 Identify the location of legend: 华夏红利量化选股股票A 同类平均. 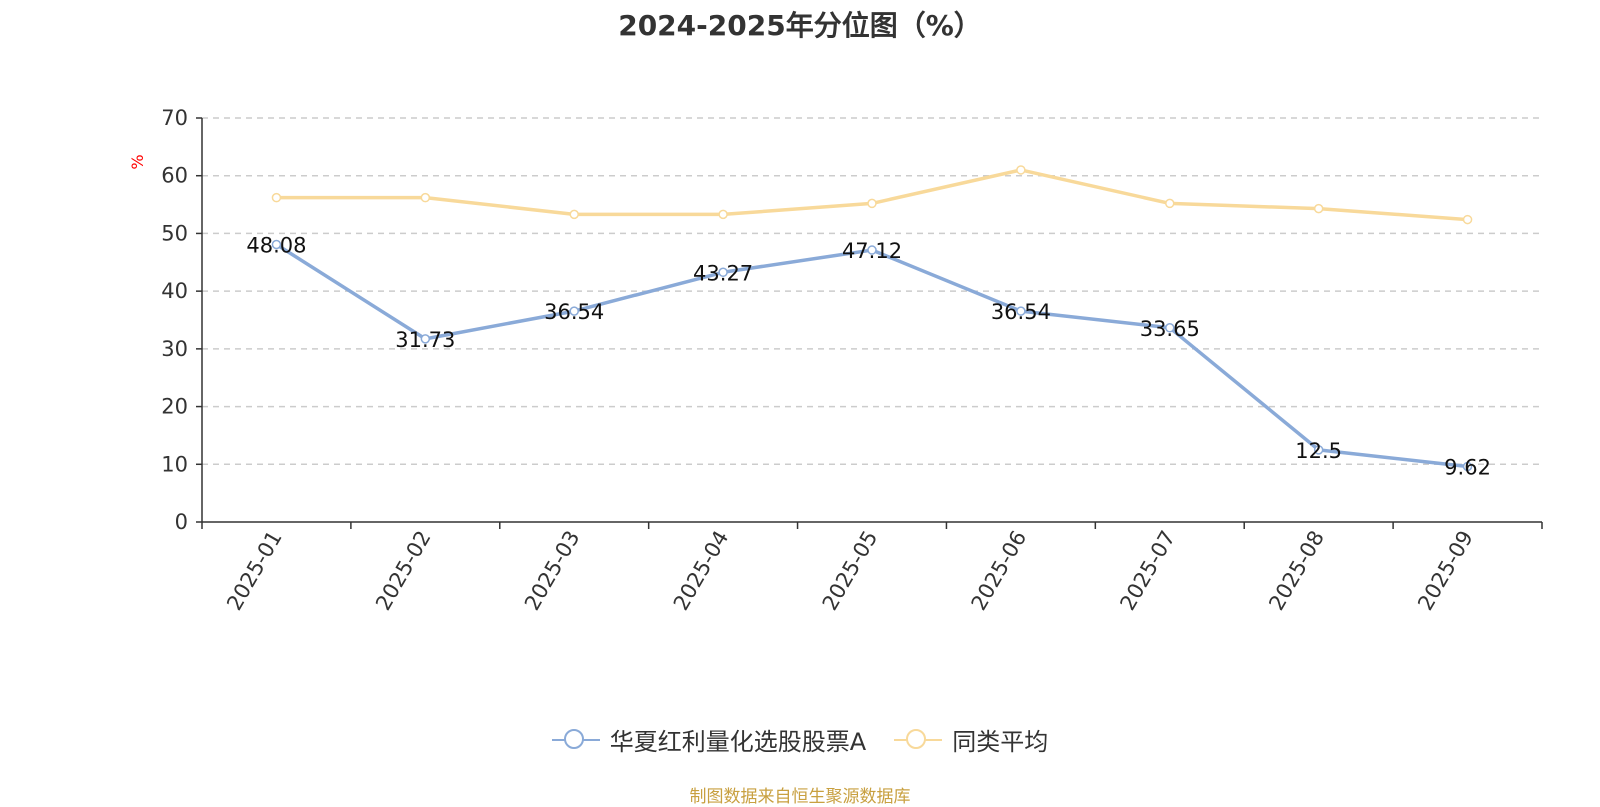
(800, 739).